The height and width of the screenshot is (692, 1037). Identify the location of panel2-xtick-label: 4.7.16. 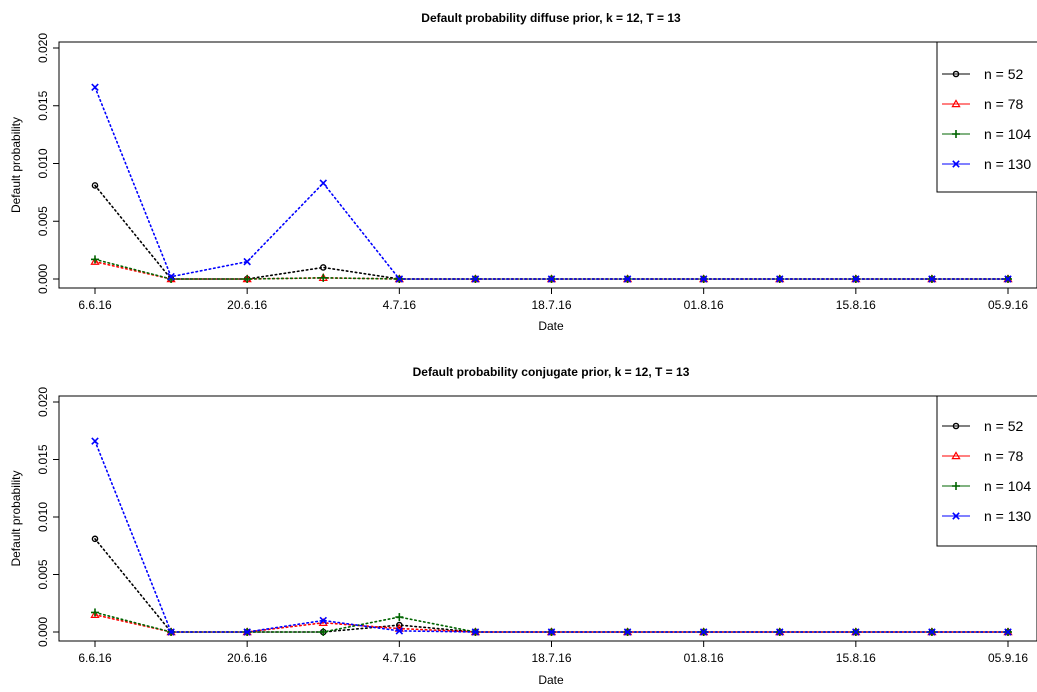
(400, 658).